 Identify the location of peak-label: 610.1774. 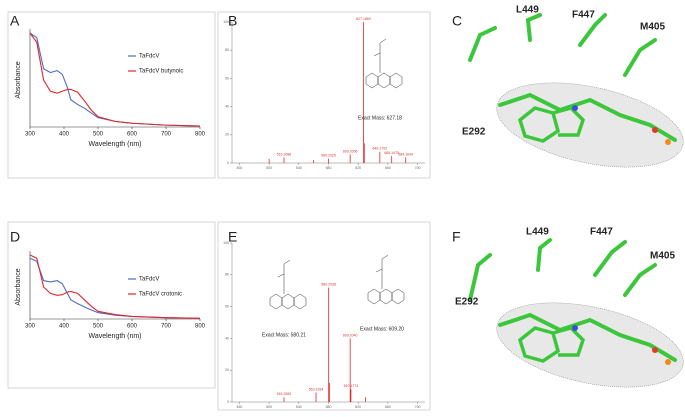
(351, 386).